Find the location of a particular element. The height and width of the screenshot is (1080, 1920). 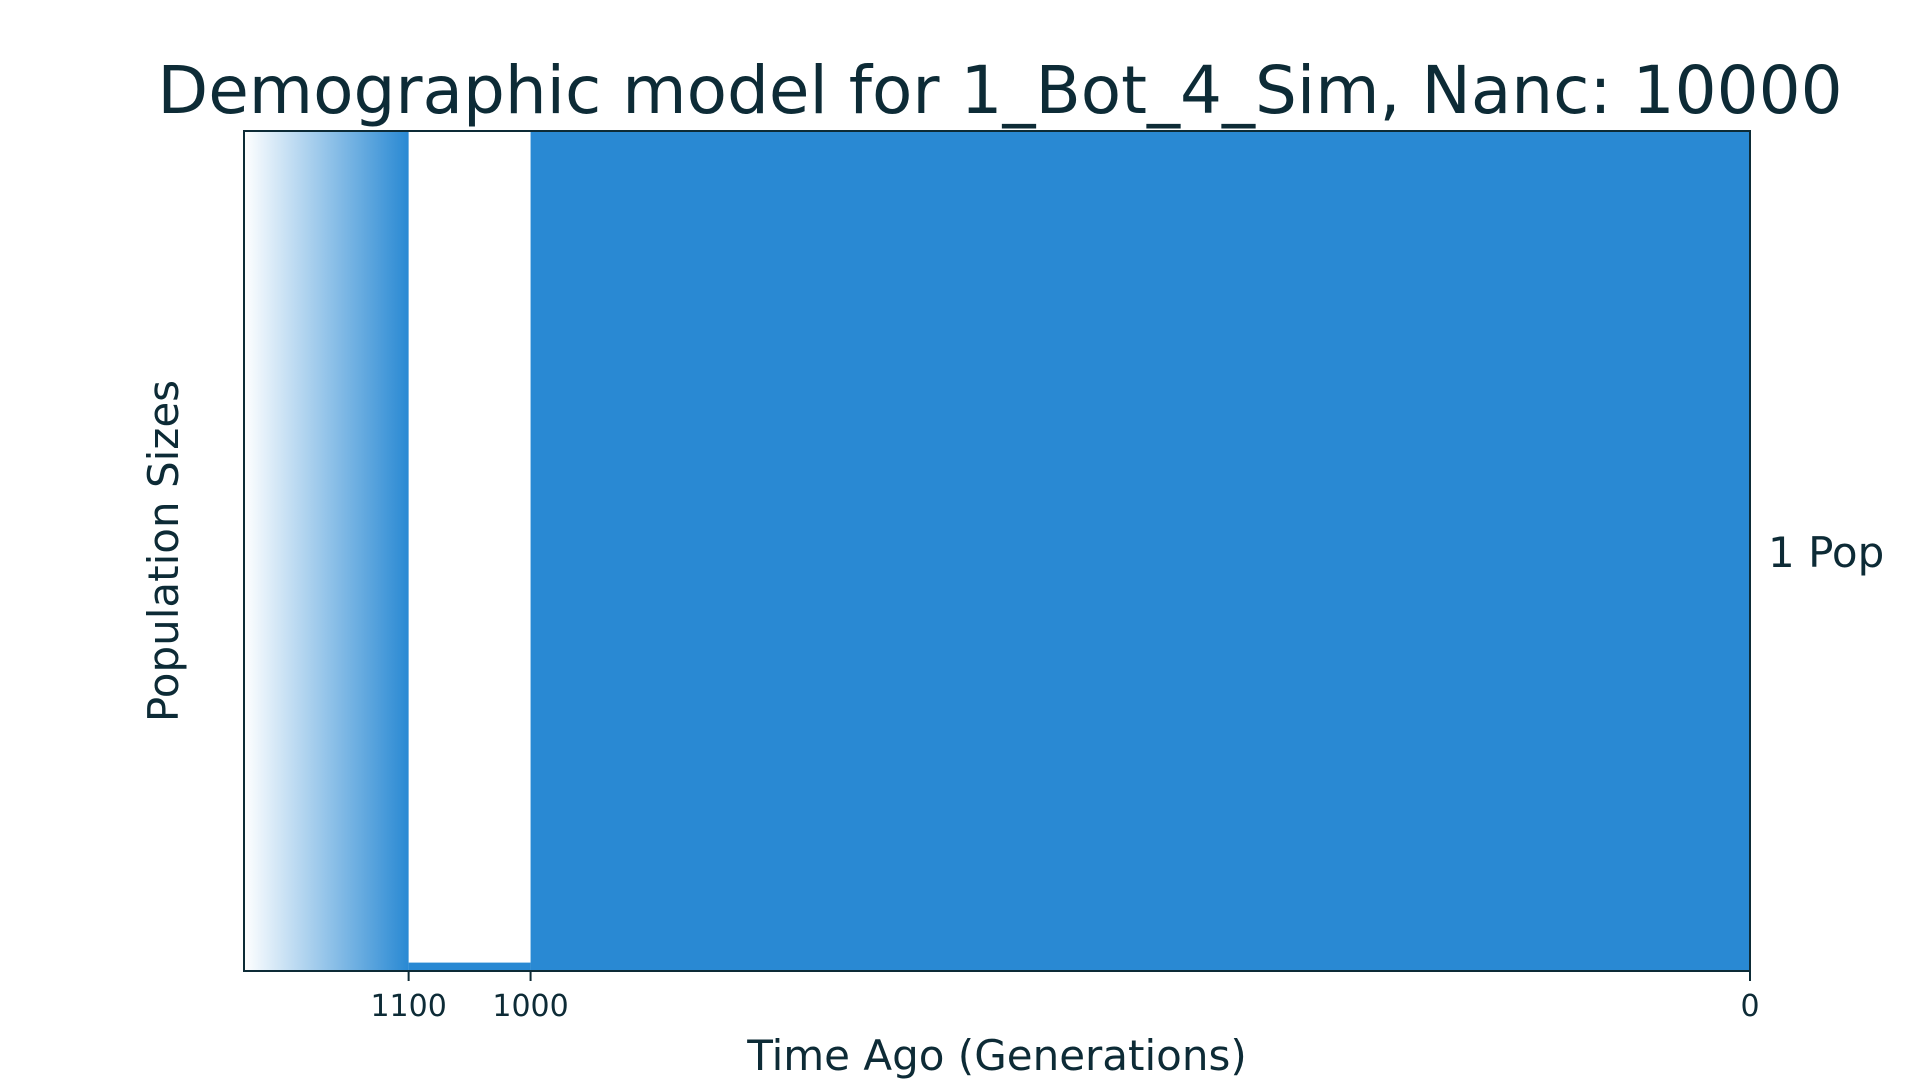

y-axis-label: Population Sizes is located at coordinates (163, 551).